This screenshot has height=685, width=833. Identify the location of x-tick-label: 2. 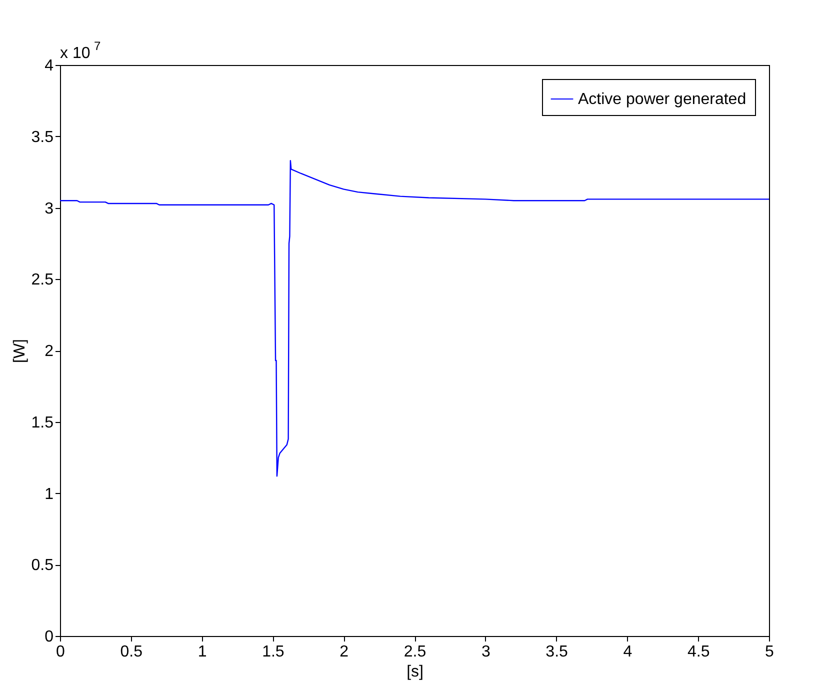
(344, 652).